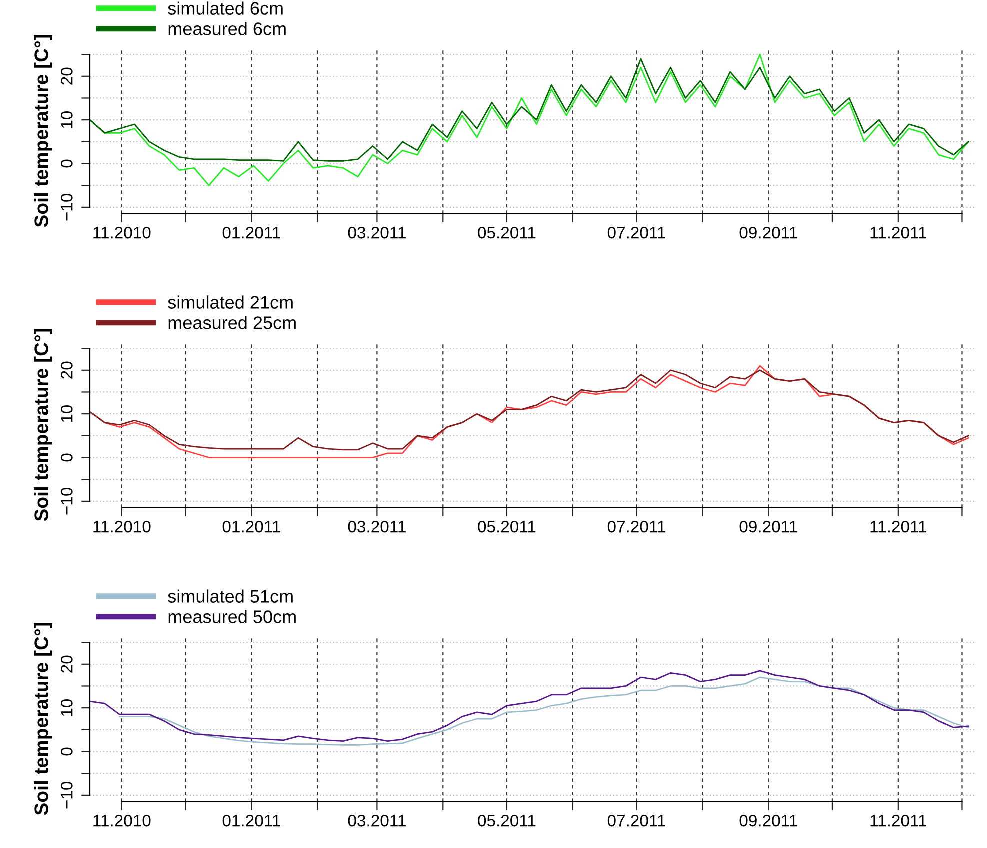 This screenshot has width=987, height=848. Describe the element at coordinates (232, 617) in the screenshot. I see `legend-label: measured 50cm` at that location.